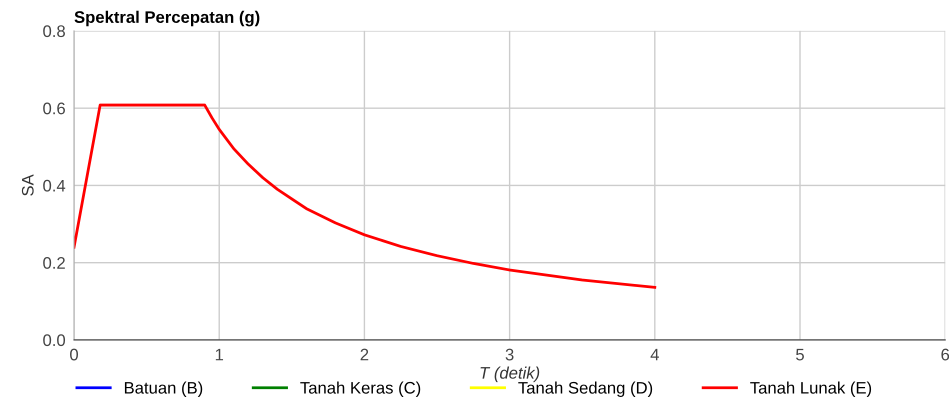  What do you see at coordinates (54, 31) in the screenshot?
I see `y-tick-label: 0.8` at bounding box center [54, 31].